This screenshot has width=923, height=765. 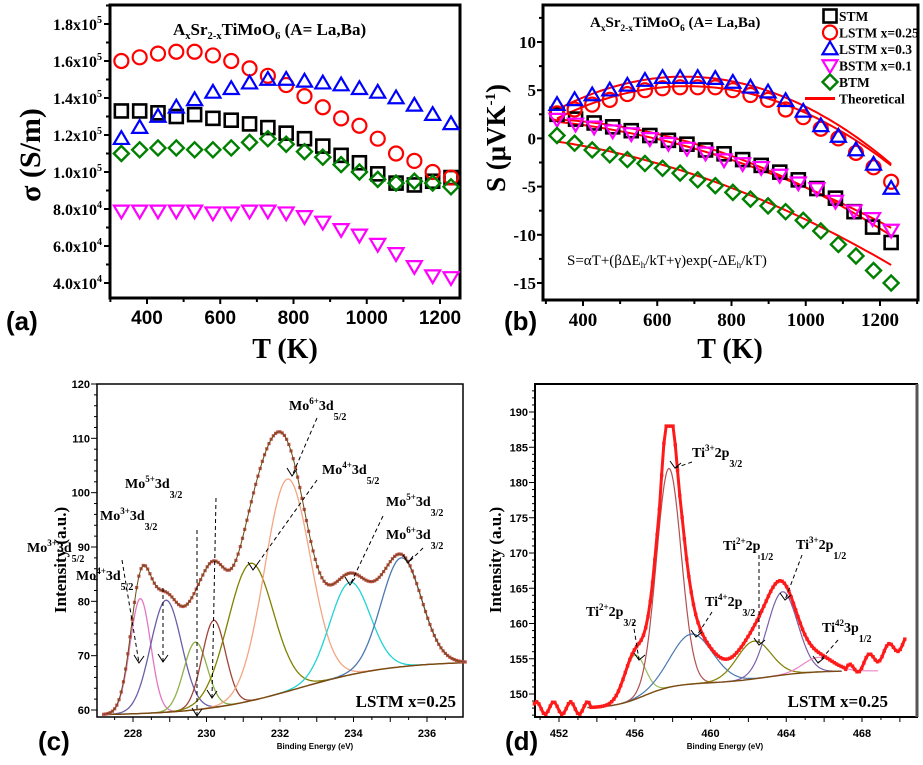 I want to click on panel-label-c: (c), so click(x=54, y=741).